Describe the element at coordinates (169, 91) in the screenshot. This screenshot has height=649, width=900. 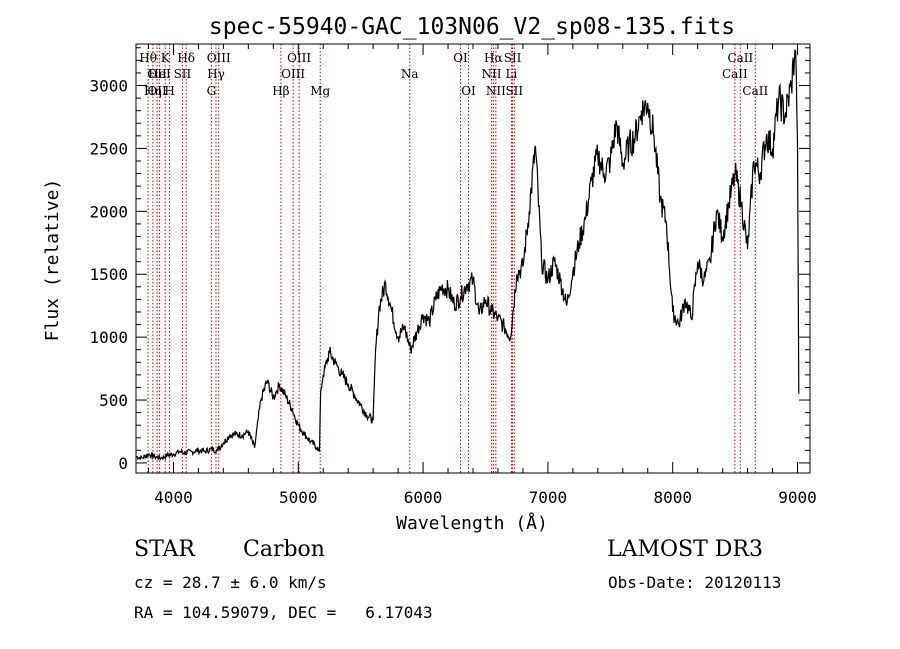
I see `spectral-line-label: H` at that location.